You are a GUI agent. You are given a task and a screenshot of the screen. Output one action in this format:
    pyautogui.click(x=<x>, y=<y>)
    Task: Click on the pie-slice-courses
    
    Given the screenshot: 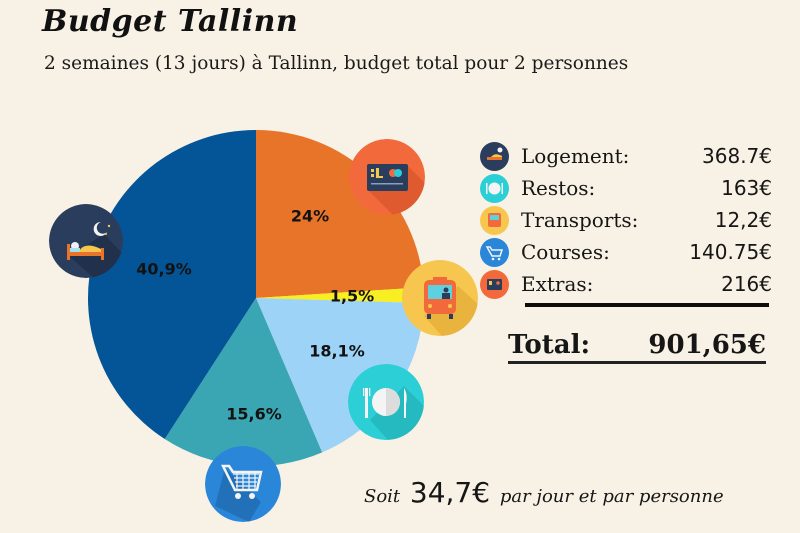 What is the action you would take?
    pyautogui.click(x=243, y=382)
    